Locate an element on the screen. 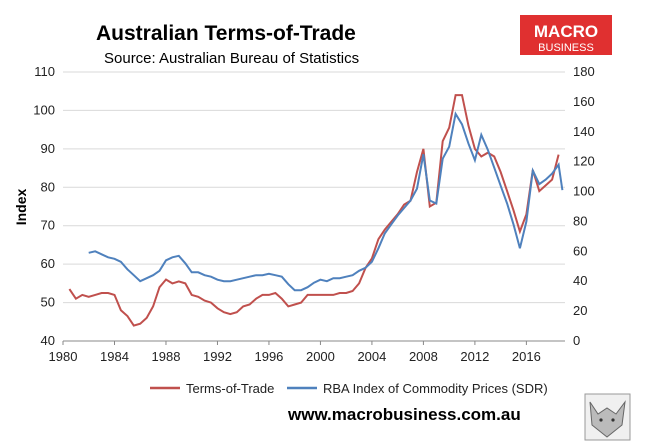 The image size is (646, 445). left-tick-label: 60 is located at coordinates (48, 263).